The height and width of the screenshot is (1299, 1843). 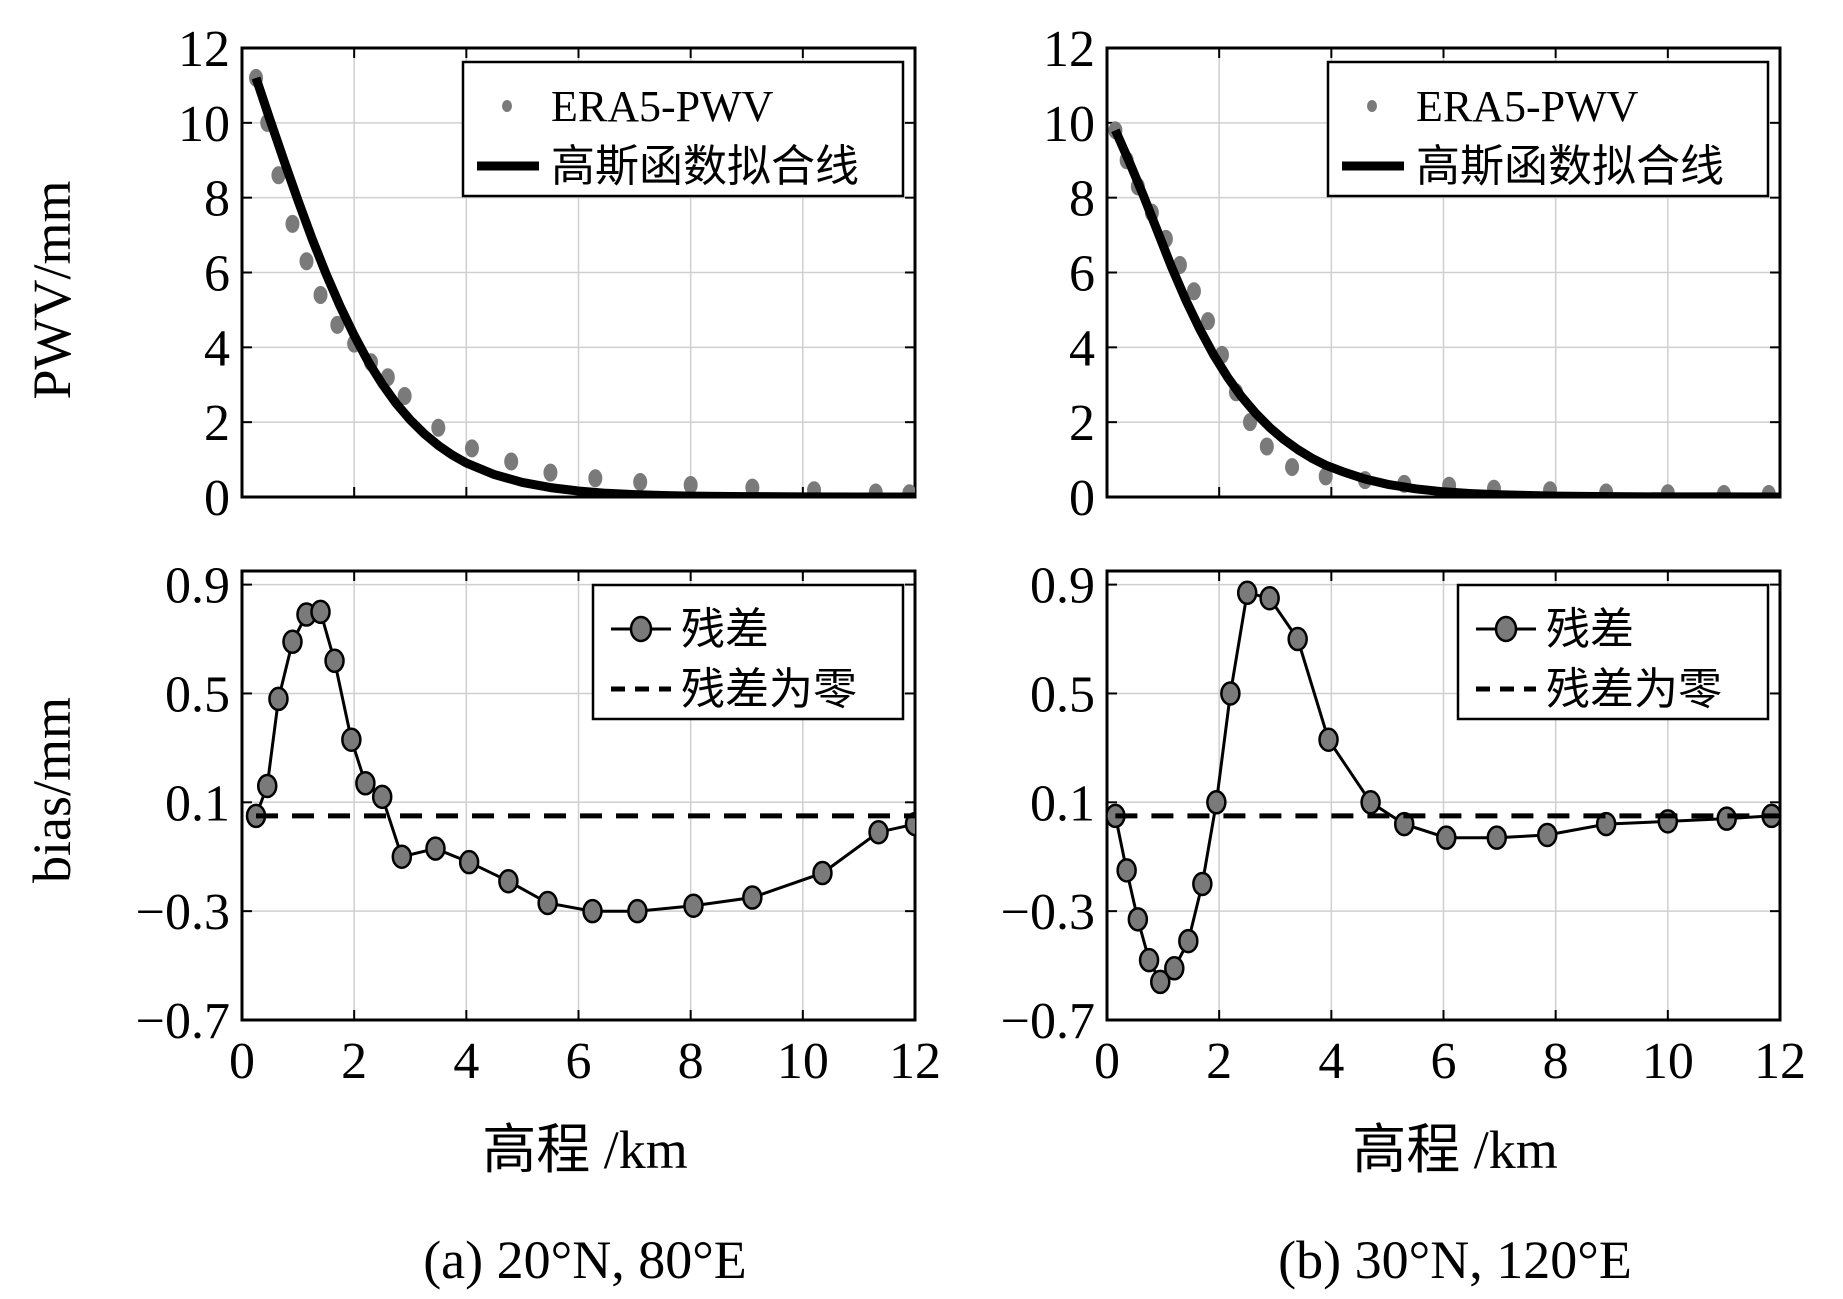 What do you see at coordinates (585, 1150) in the screenshot?
I see `xlabel-a: 高程 /km` at bounding box center [585, 1150].